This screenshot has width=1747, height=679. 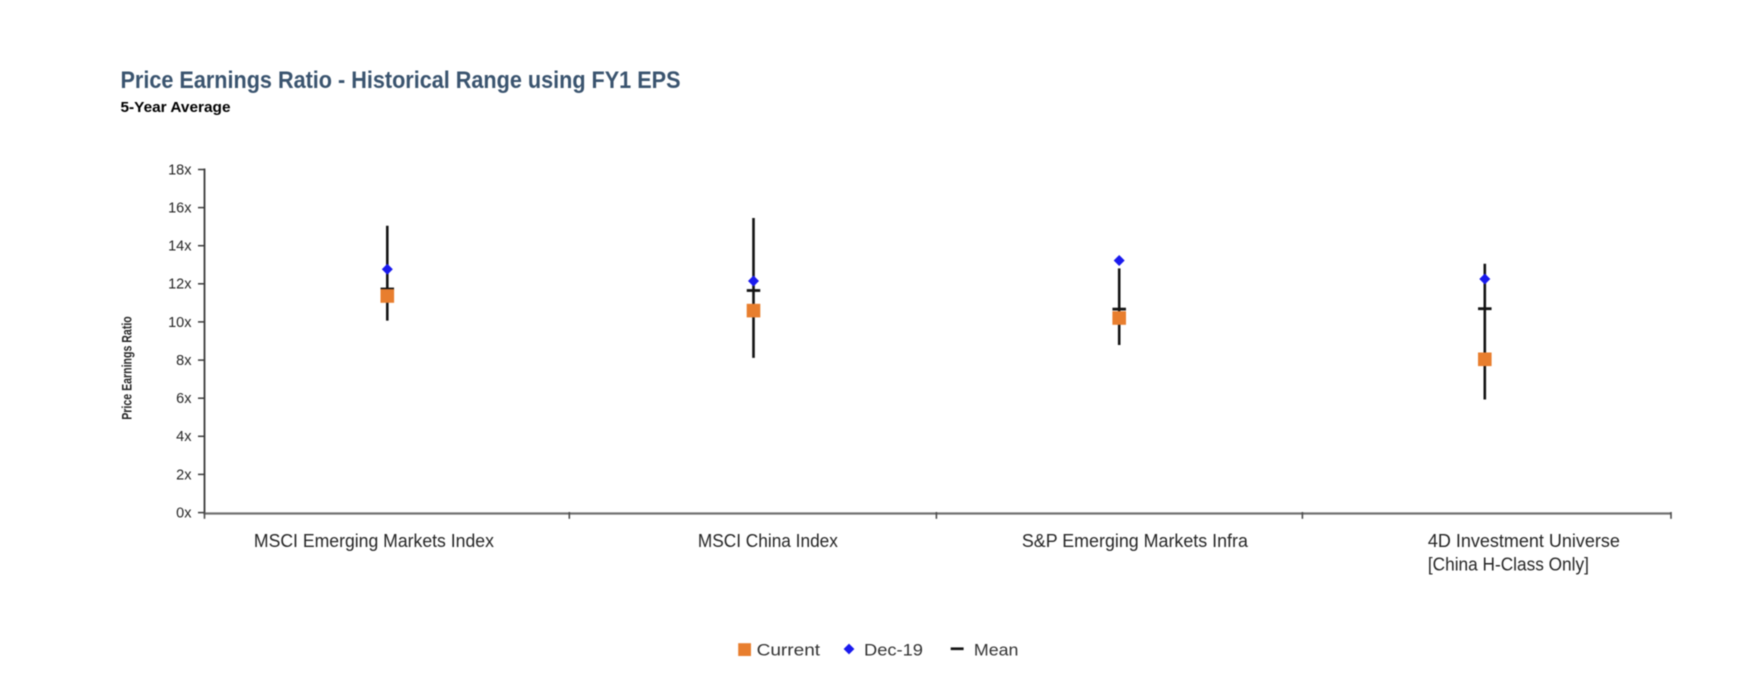 I want to click on svg-text: Price Earnings Ratio, so click(x=127, y=368).